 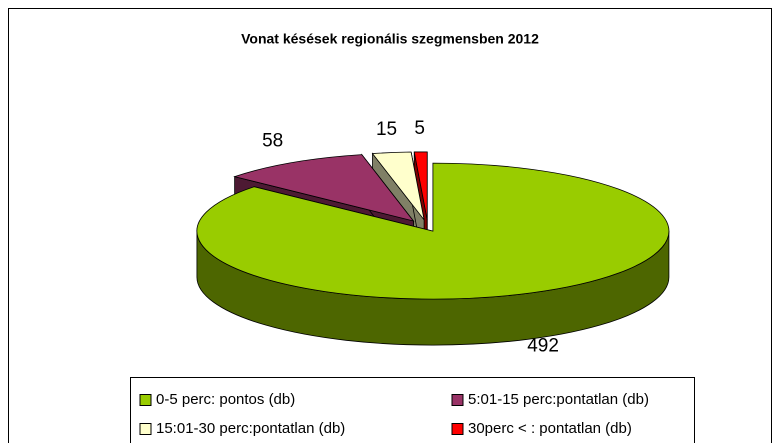 What do you see at coordinates (386, 129) in the screenshot?
I see `data-label: 15` at bounding box center [386, 129].